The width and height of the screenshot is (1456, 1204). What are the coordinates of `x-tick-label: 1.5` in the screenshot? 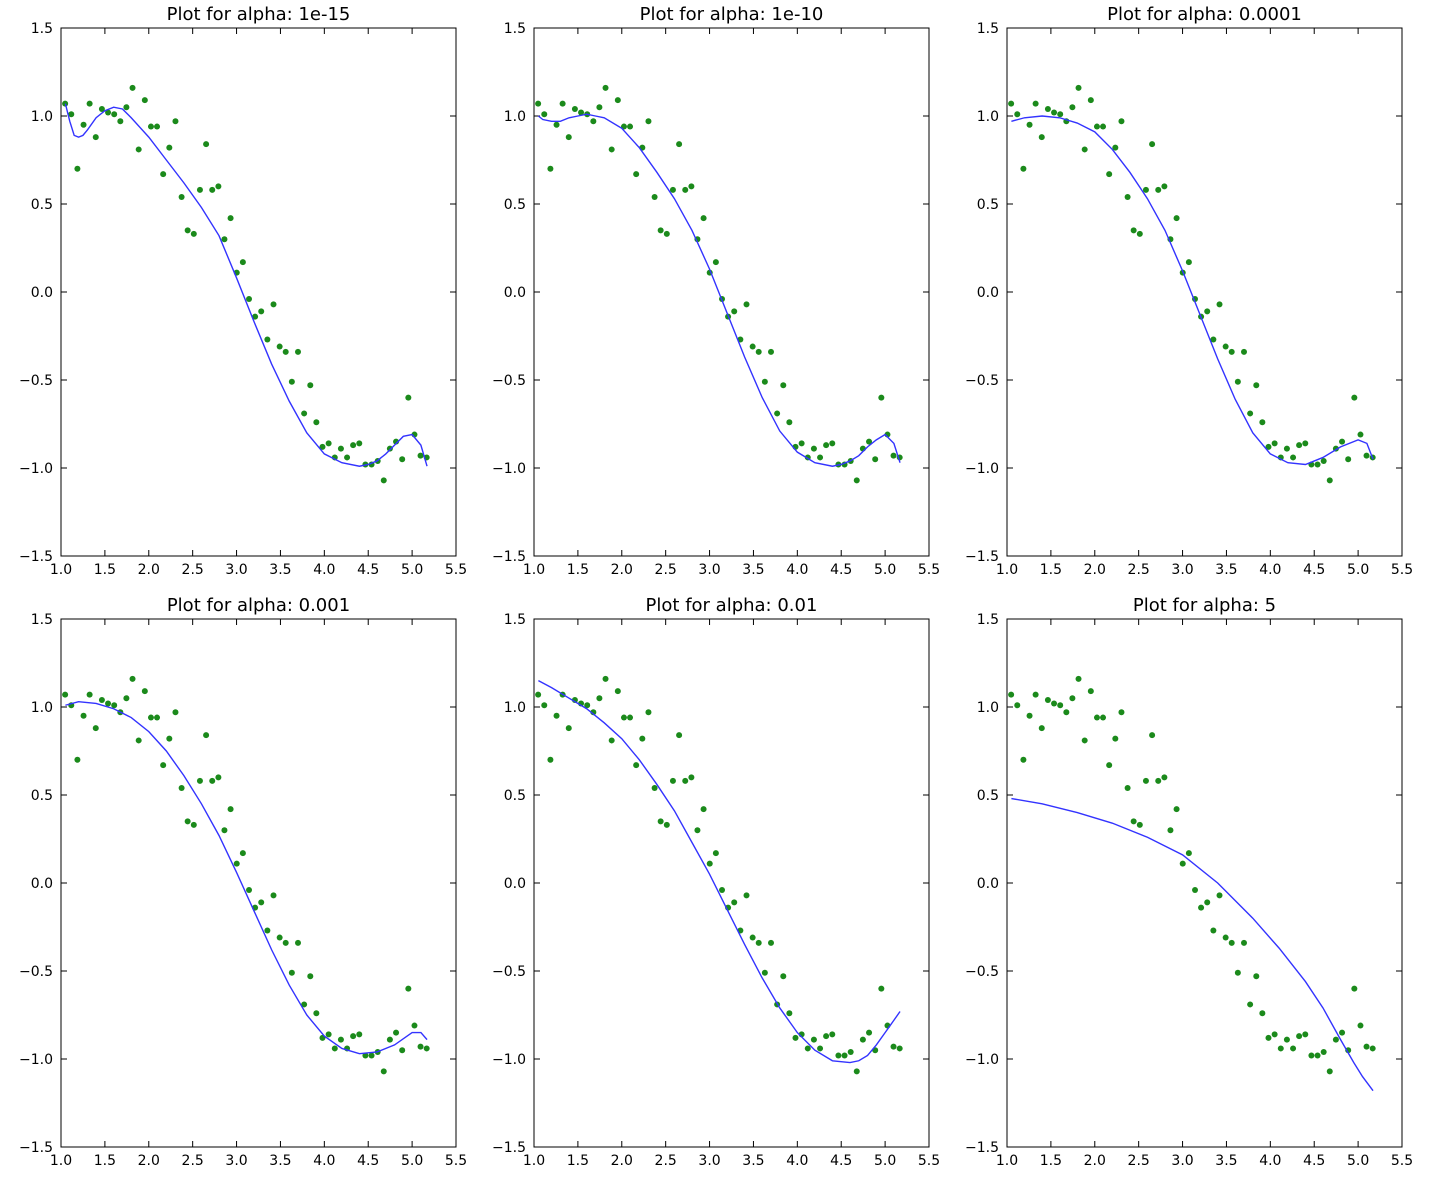 It's located at (578, 1161).